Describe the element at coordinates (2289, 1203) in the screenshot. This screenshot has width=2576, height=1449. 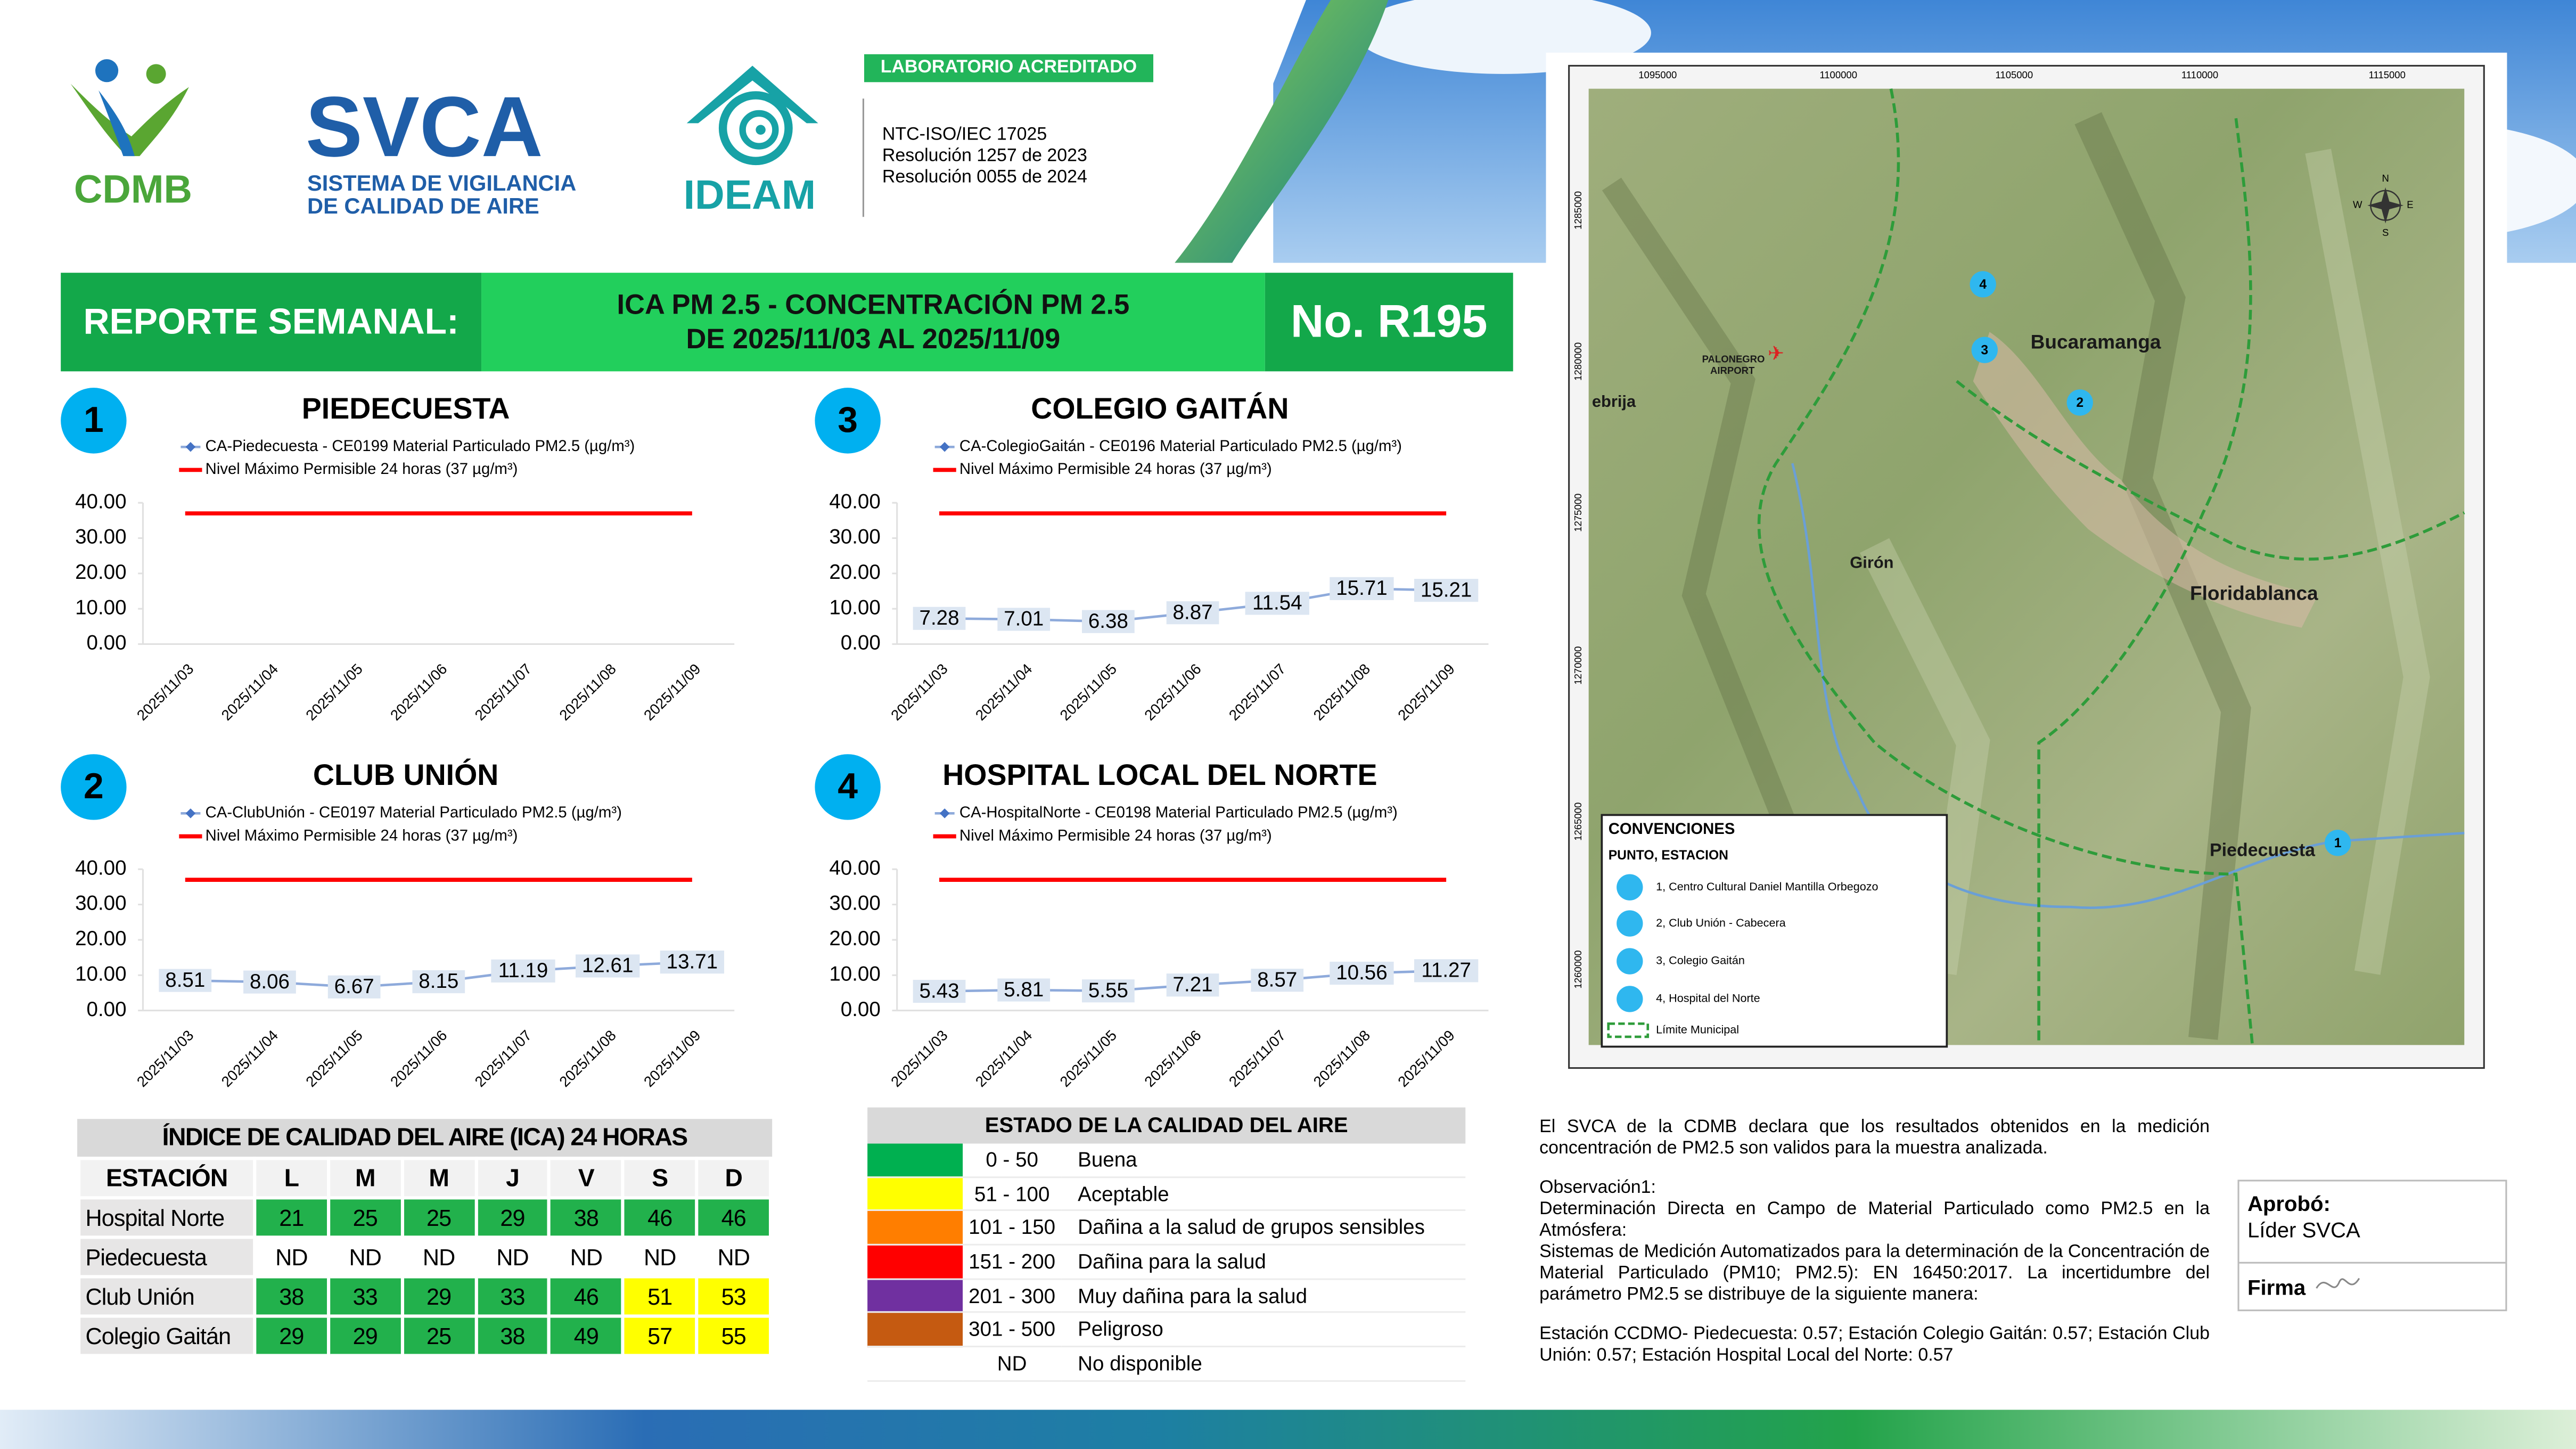
I see `approval-label: Aprobó:` at that location.